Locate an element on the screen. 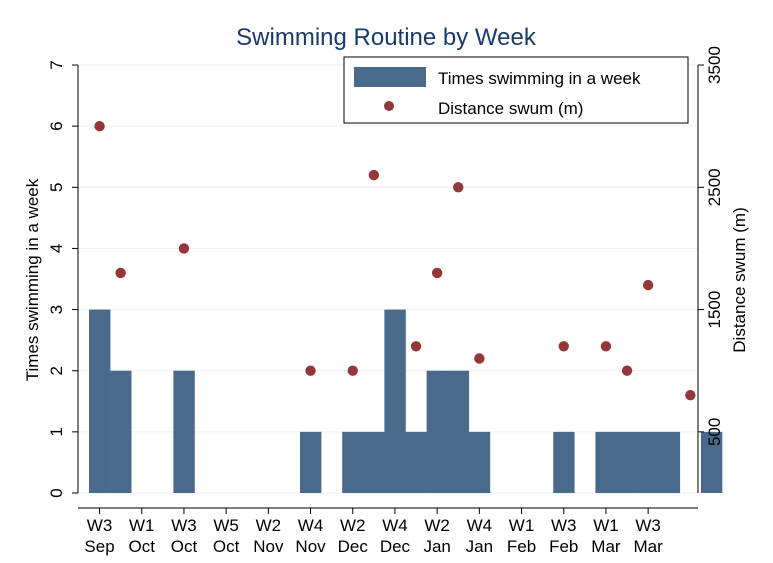 The height and width of the screenshot is (563, 773). legend-dot-swatch is located at coordinates (389, 106).